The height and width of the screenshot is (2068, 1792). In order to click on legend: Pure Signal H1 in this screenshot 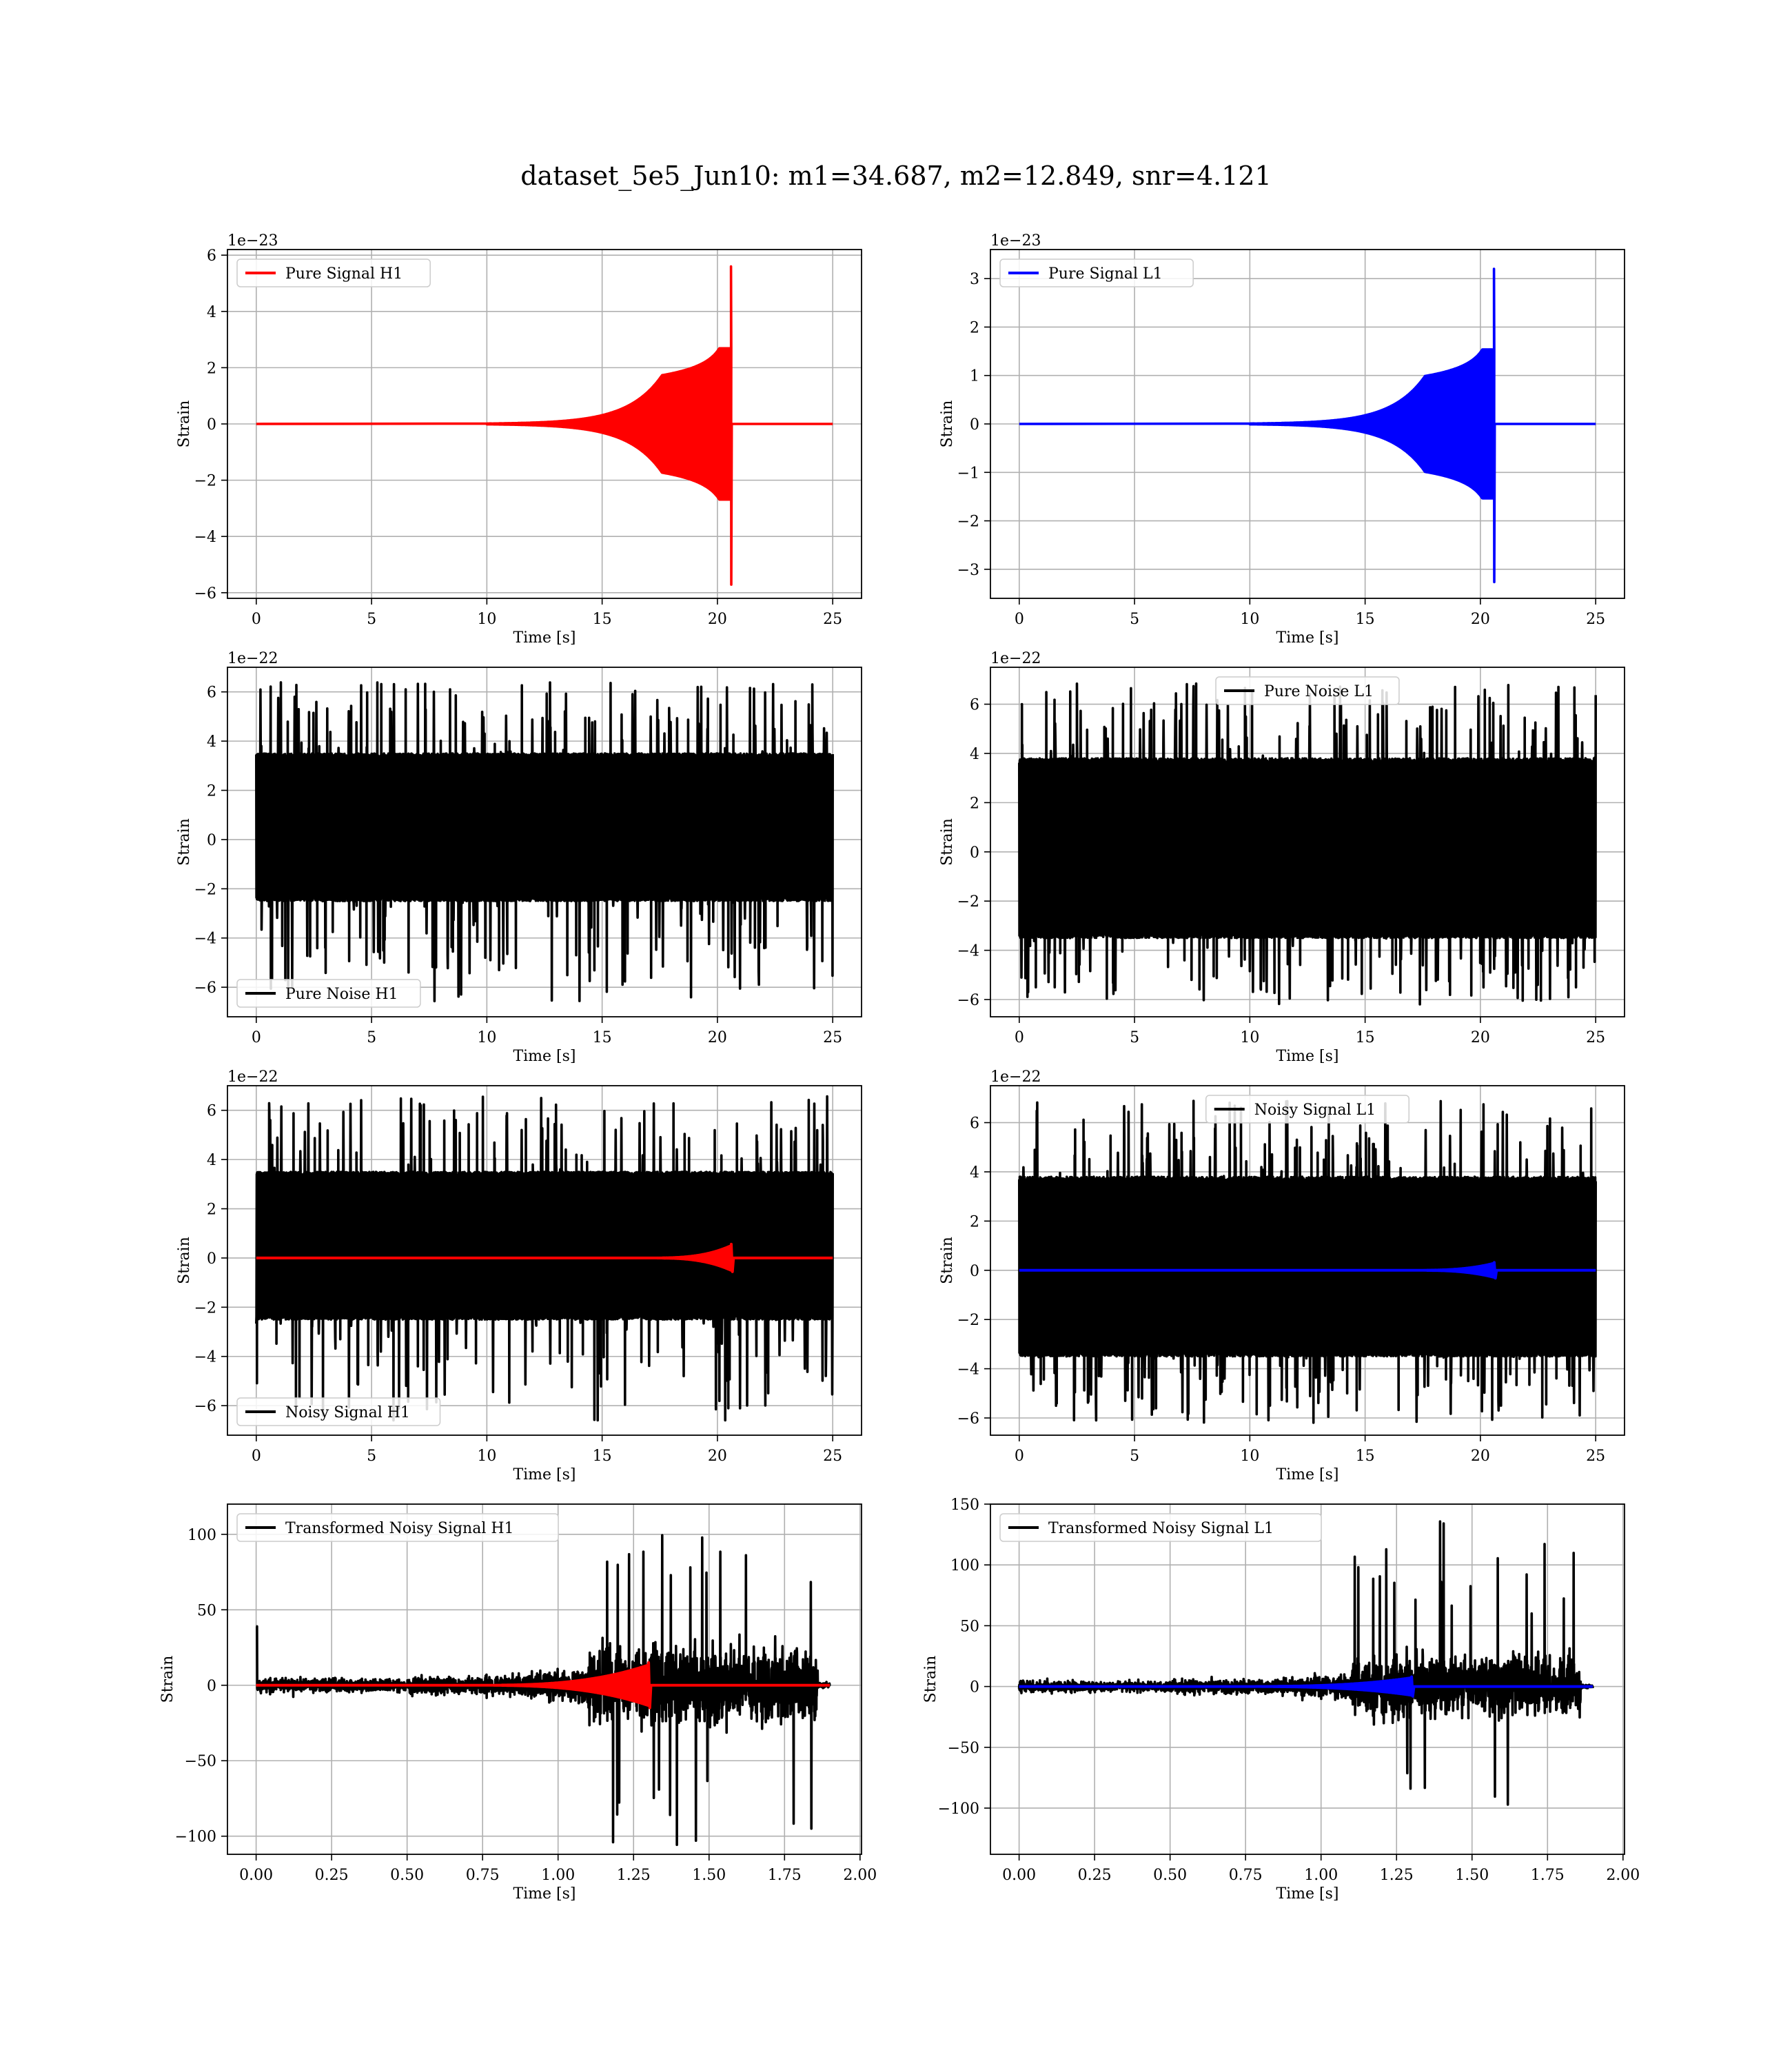, I will do `click(333, 272)`.